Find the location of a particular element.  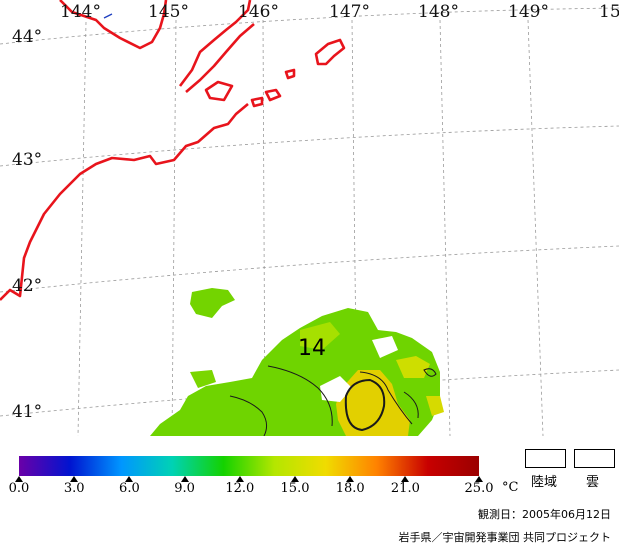

sst-patch-west is located at coordinates (212, 303).